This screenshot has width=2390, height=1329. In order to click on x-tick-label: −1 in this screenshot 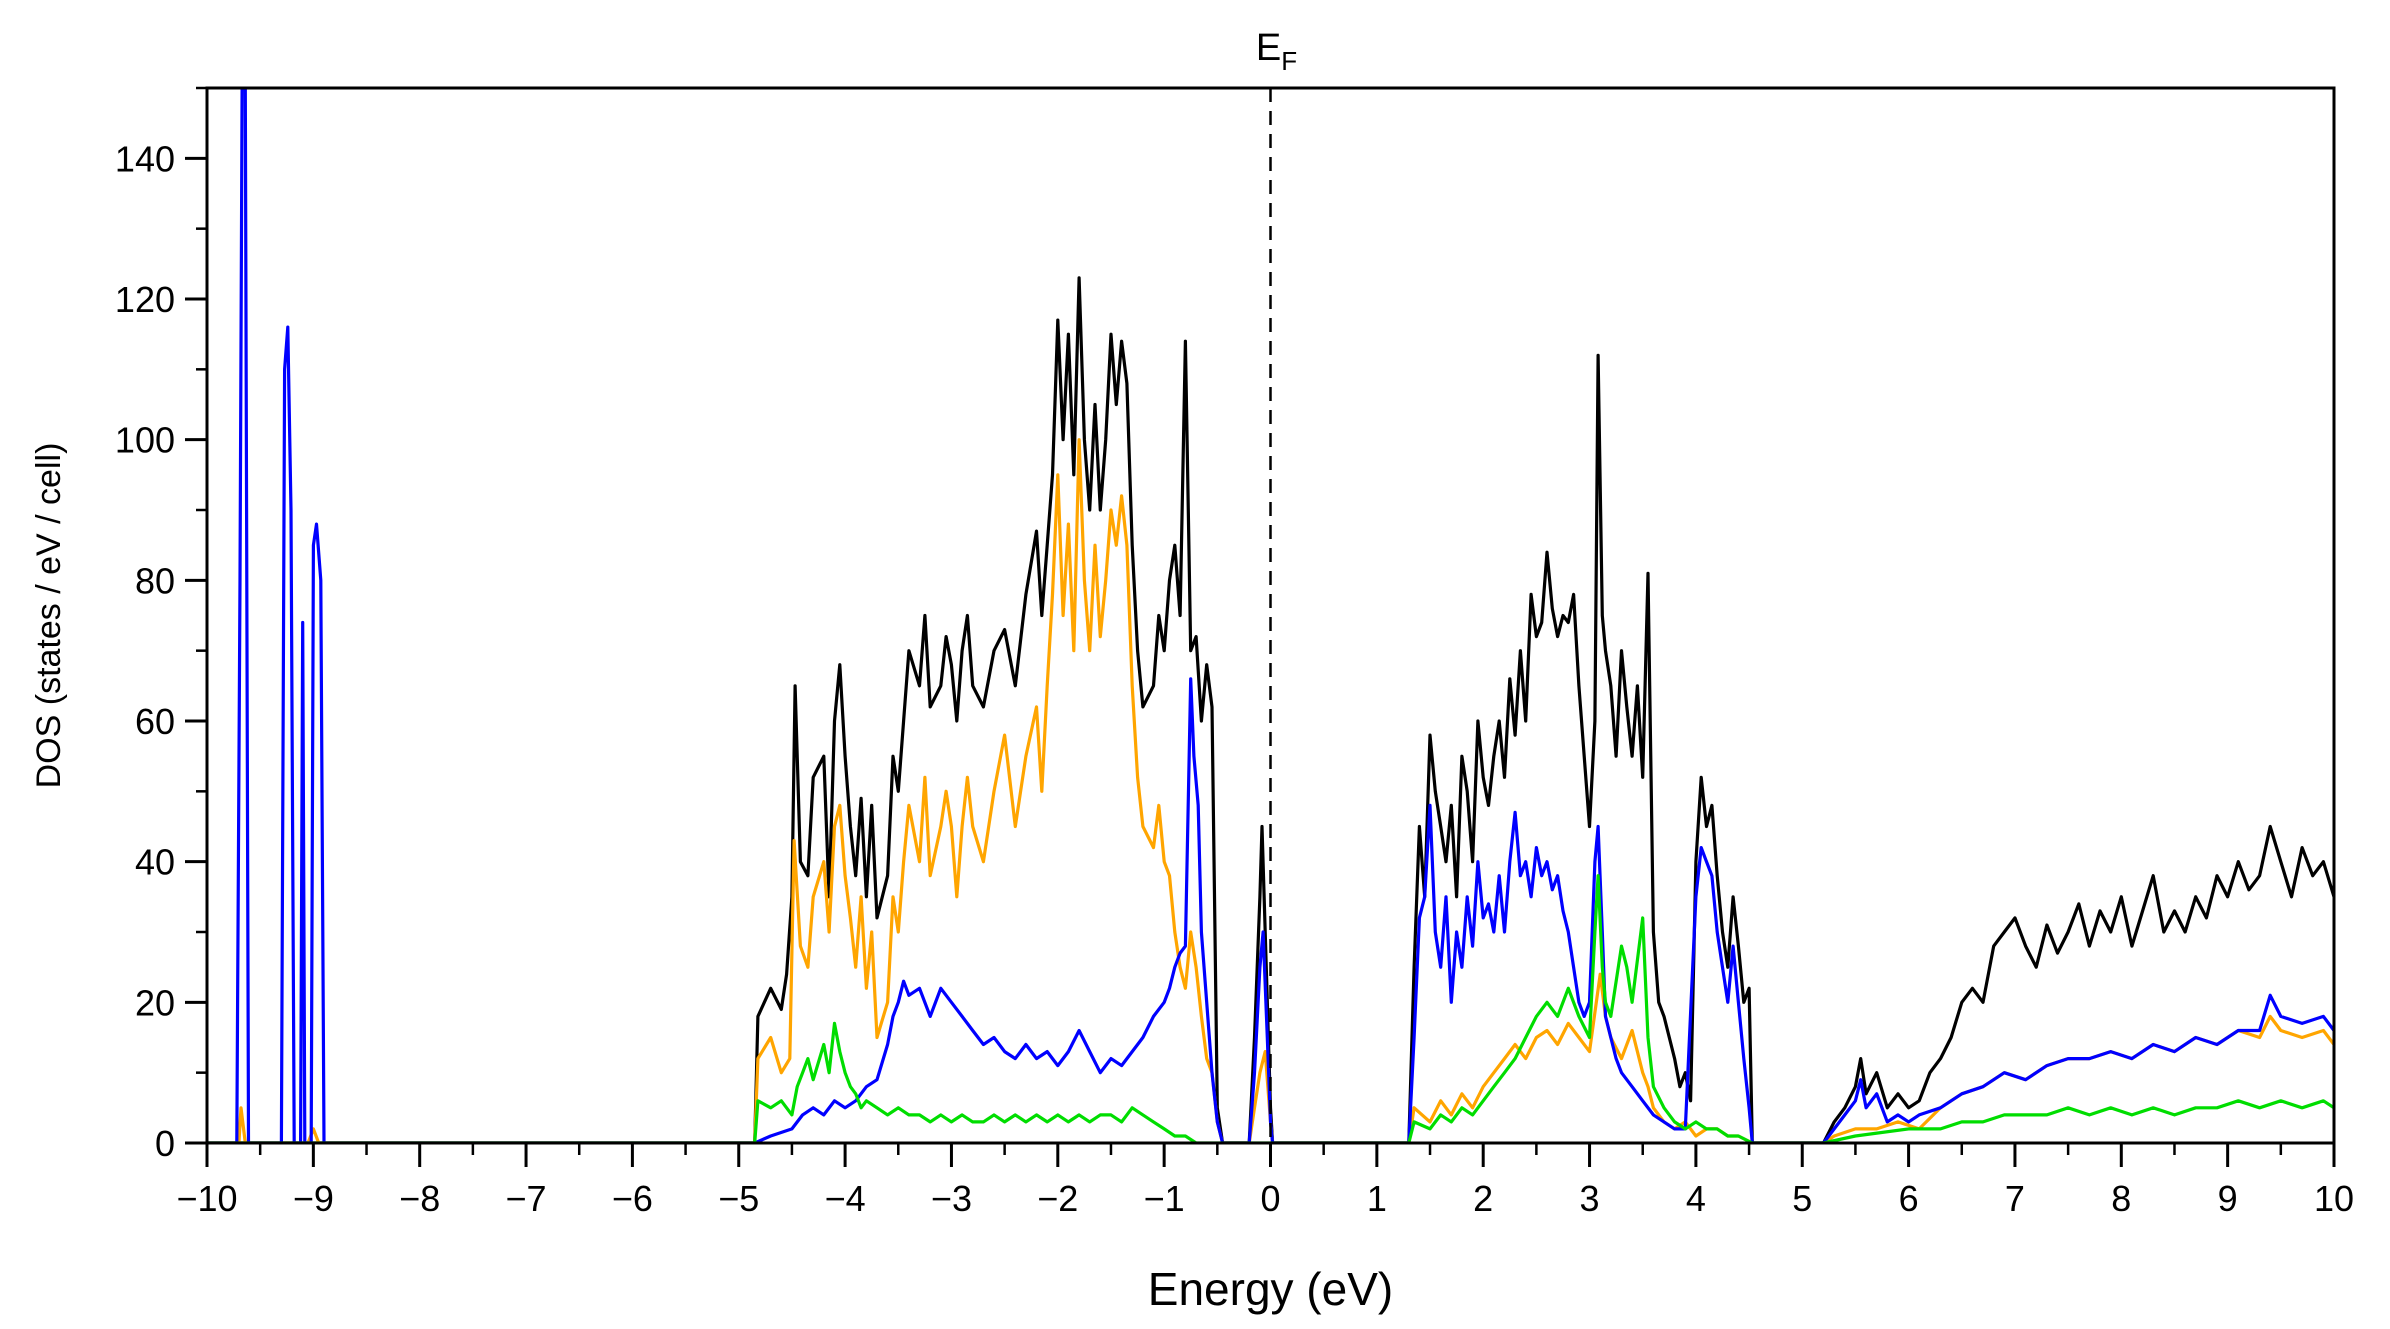, I will do `click(1164, 1198)`.